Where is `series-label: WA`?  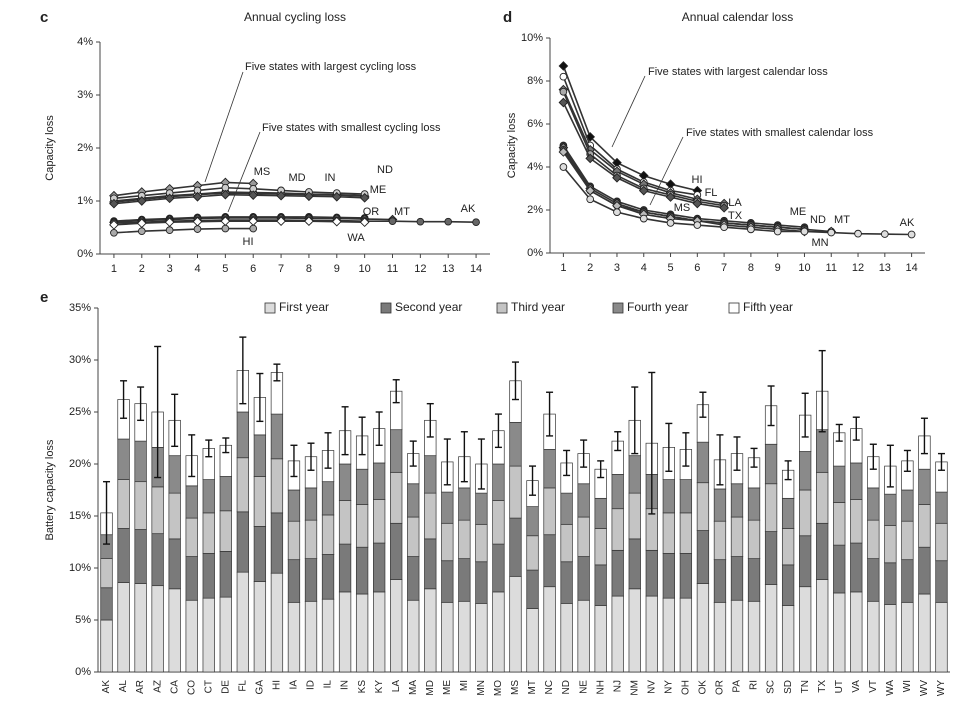 series-label: WA is located at coordinates (356, 238).